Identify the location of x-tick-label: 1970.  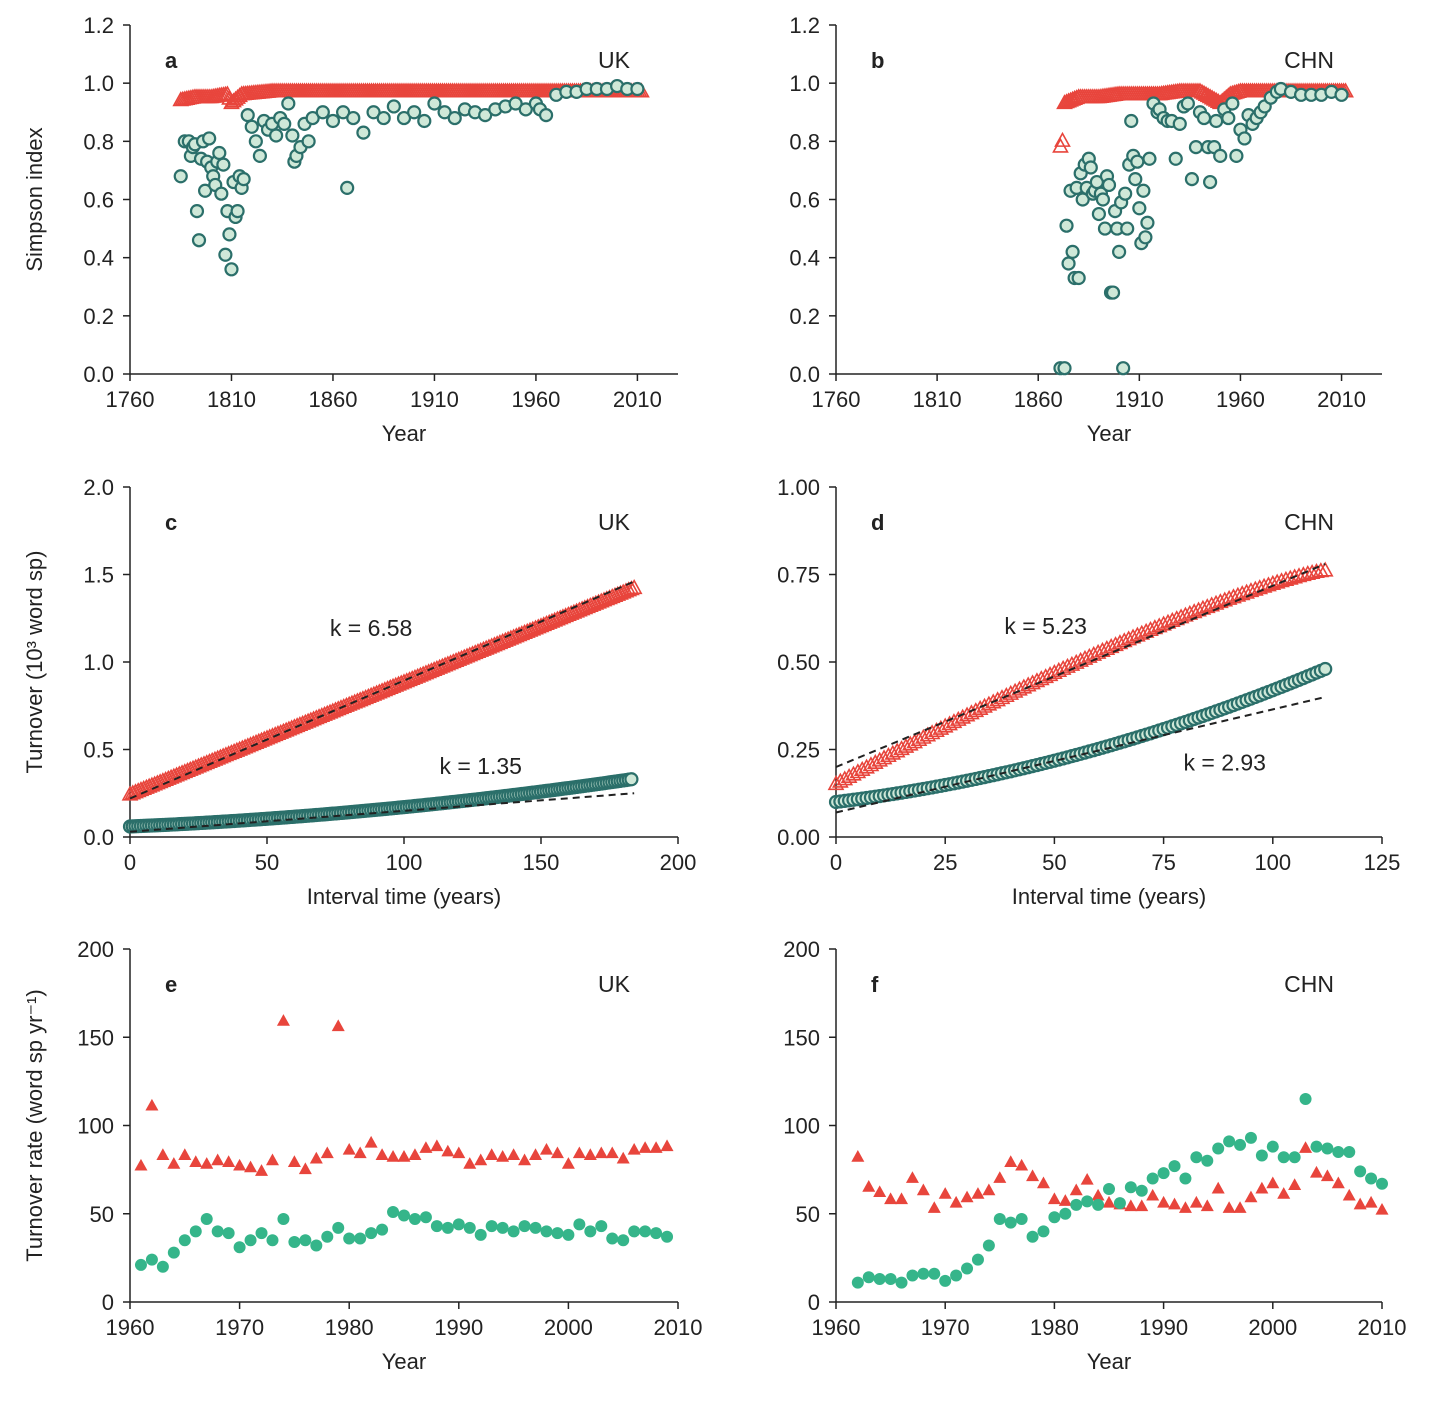
(945, 1327).